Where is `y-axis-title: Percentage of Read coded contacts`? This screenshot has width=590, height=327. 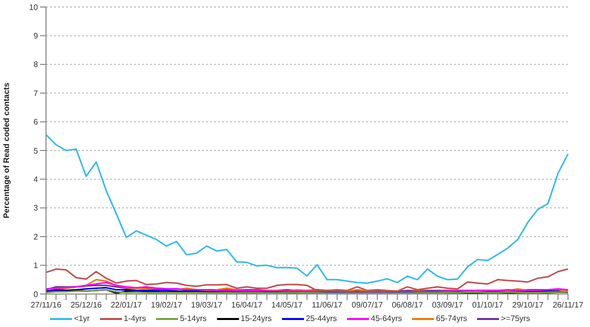
y-axis-title: Percentage of Read coded contacts is located at coordinates (6, 150).